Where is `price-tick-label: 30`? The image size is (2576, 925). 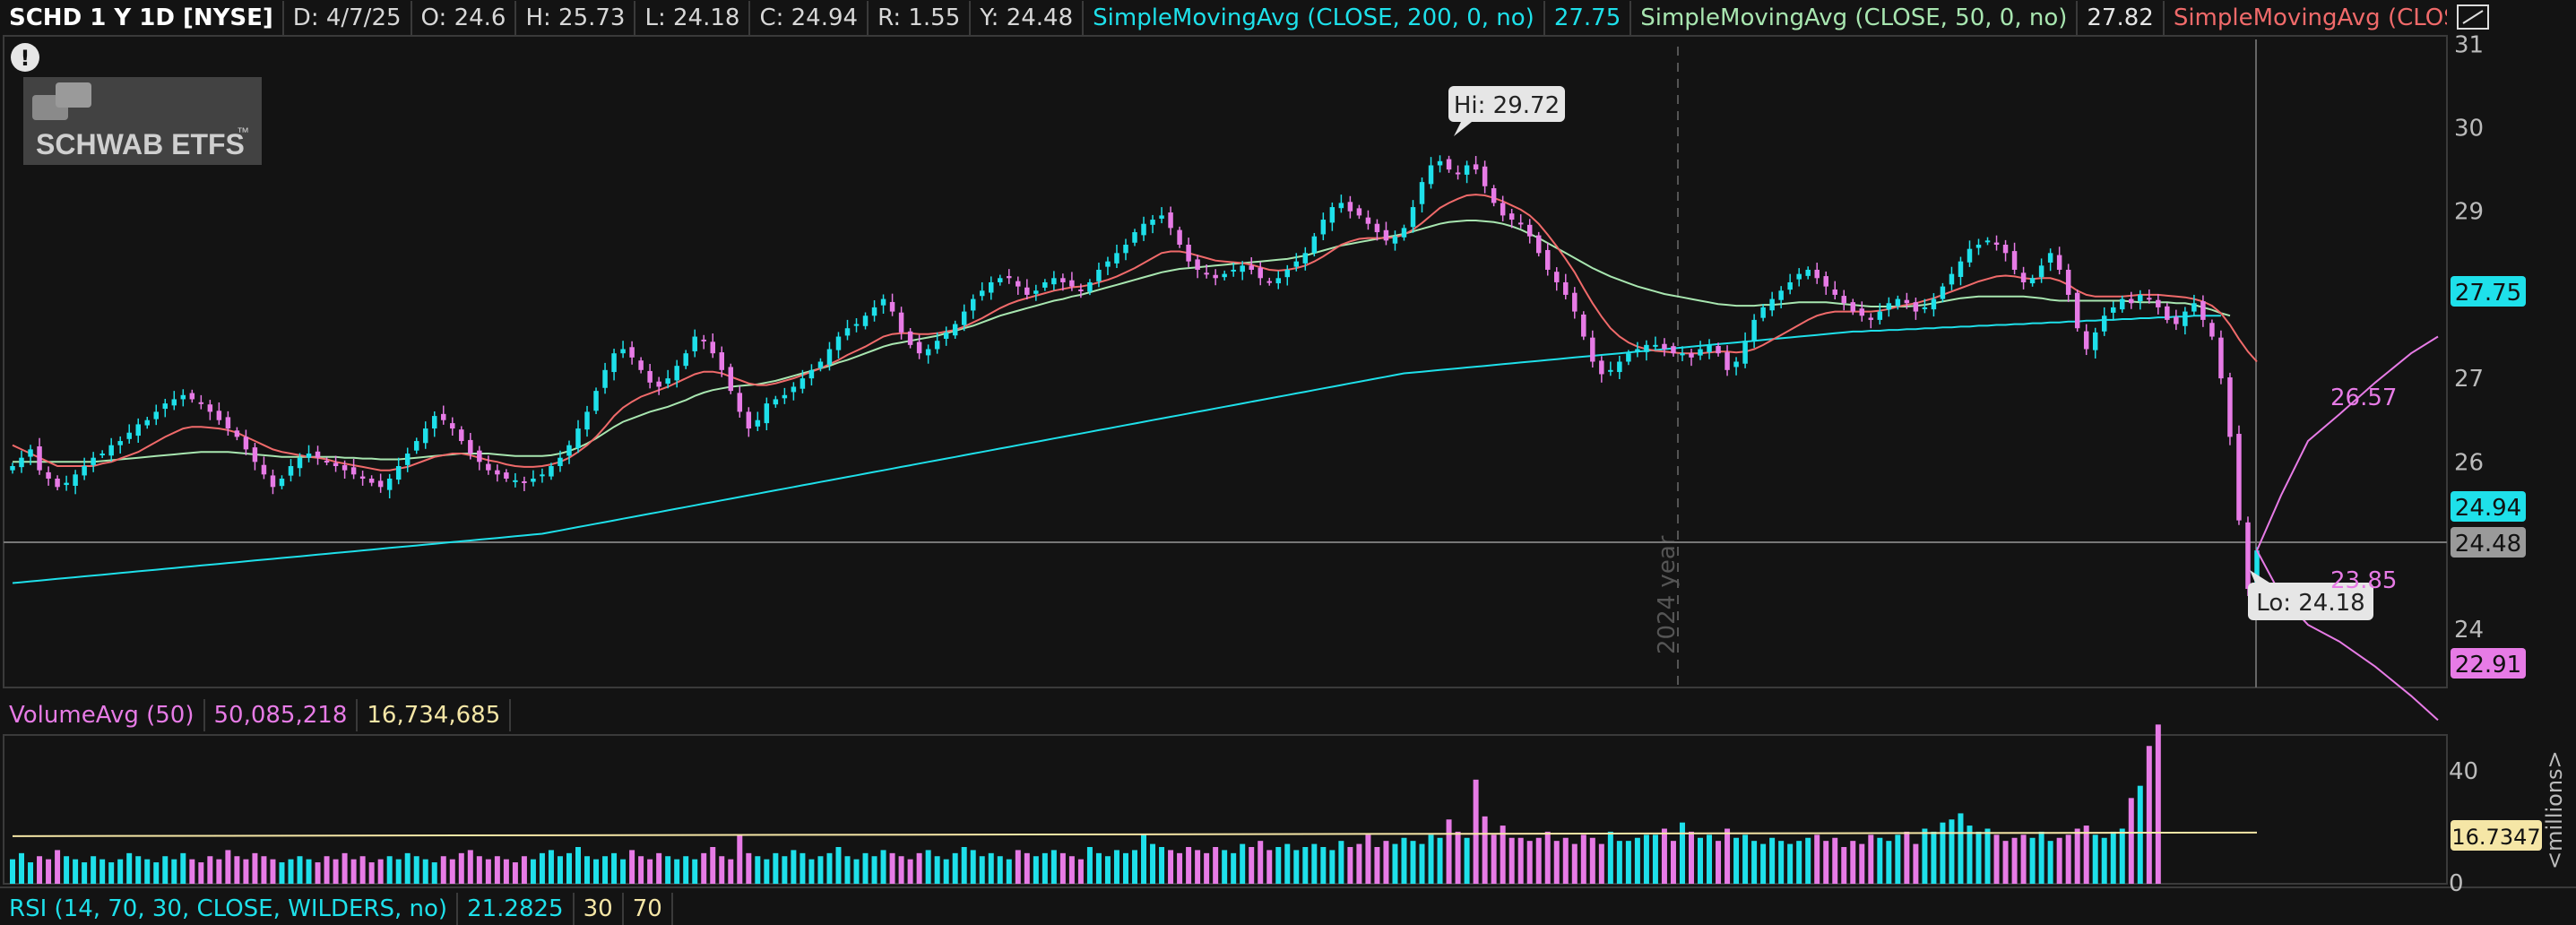 price-tick-label: 30 is located at coordinates (2469, 129).